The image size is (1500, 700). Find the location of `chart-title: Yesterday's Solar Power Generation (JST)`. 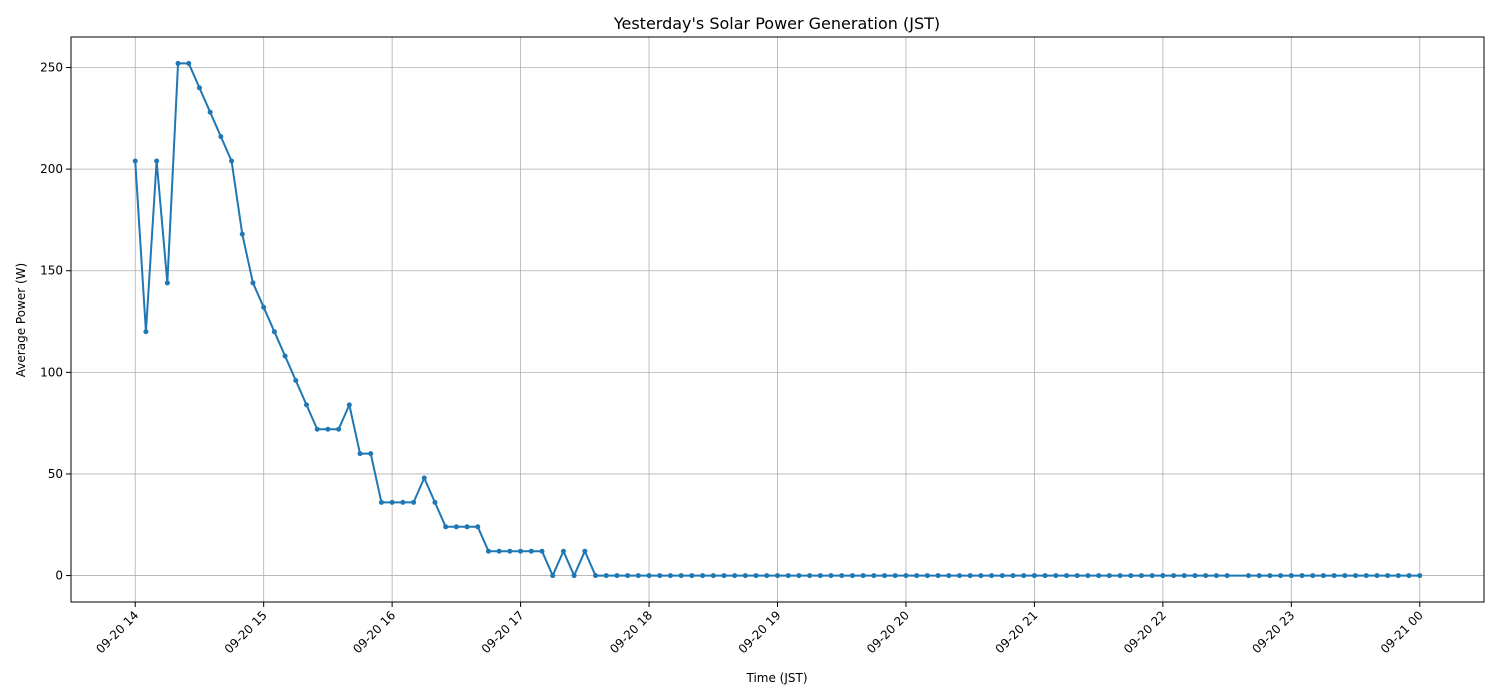

chart-title: Yesterday's Solar Power Generation (JST) is located at coordinates (776, 23).